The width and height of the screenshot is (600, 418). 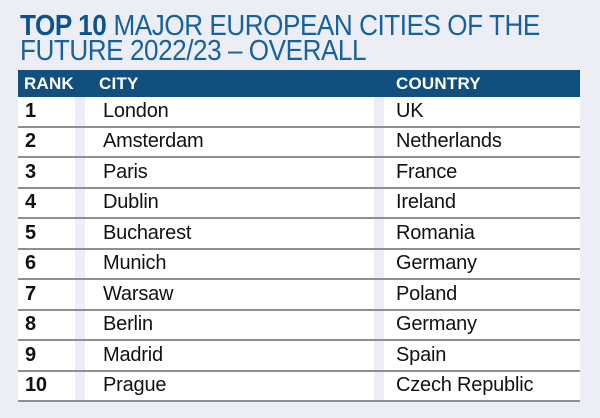 I want to click on rank-cell: 1, so click(x=46, y=111).